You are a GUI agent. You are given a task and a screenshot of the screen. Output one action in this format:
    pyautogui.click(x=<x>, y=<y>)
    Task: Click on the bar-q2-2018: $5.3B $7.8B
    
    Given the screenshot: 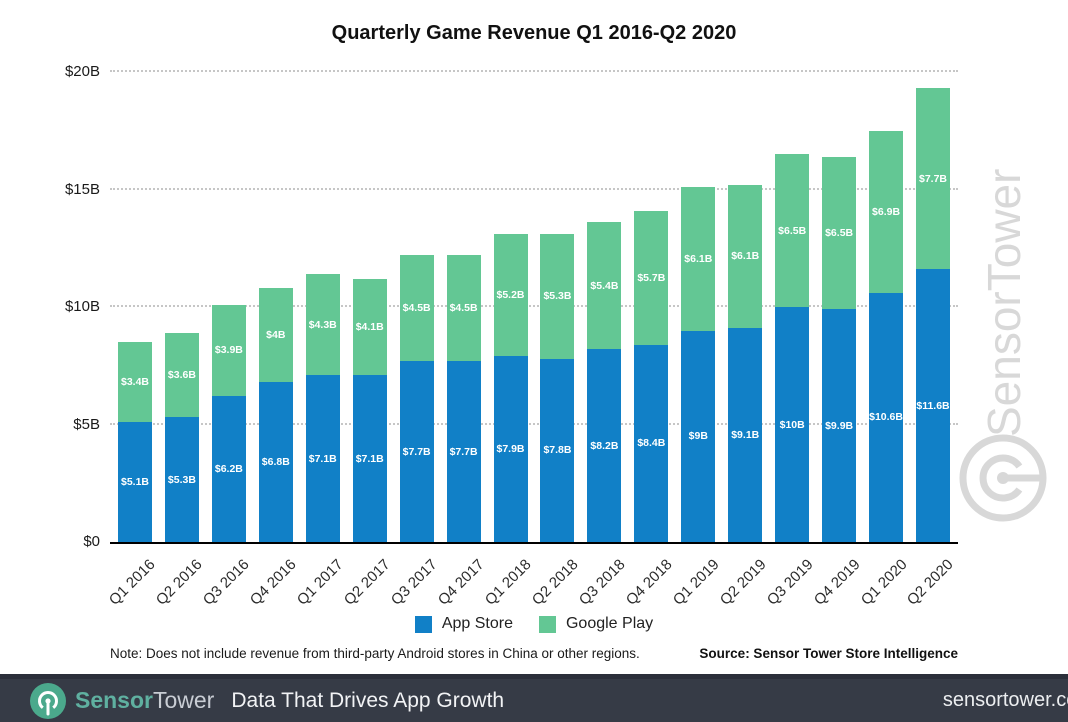 What is the action you would take?
    pyautogui.click(x=557, y=388)
    